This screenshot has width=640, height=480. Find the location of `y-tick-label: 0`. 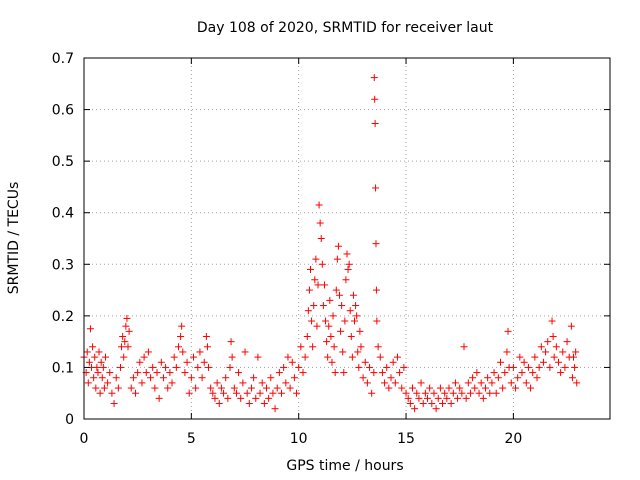

y-tick-label: 0 is located at coordinates (69, 420).